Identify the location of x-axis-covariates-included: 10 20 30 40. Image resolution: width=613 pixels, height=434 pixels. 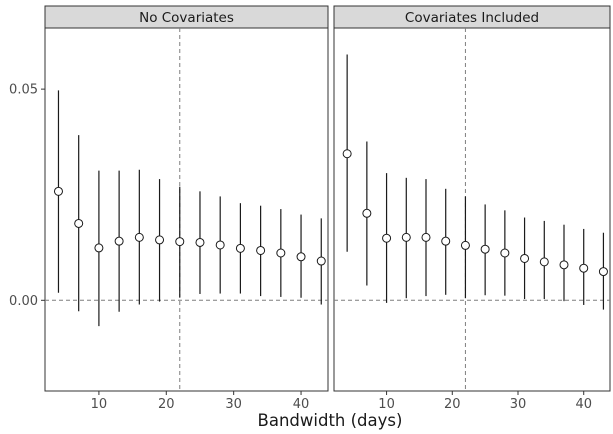
(485, 401).